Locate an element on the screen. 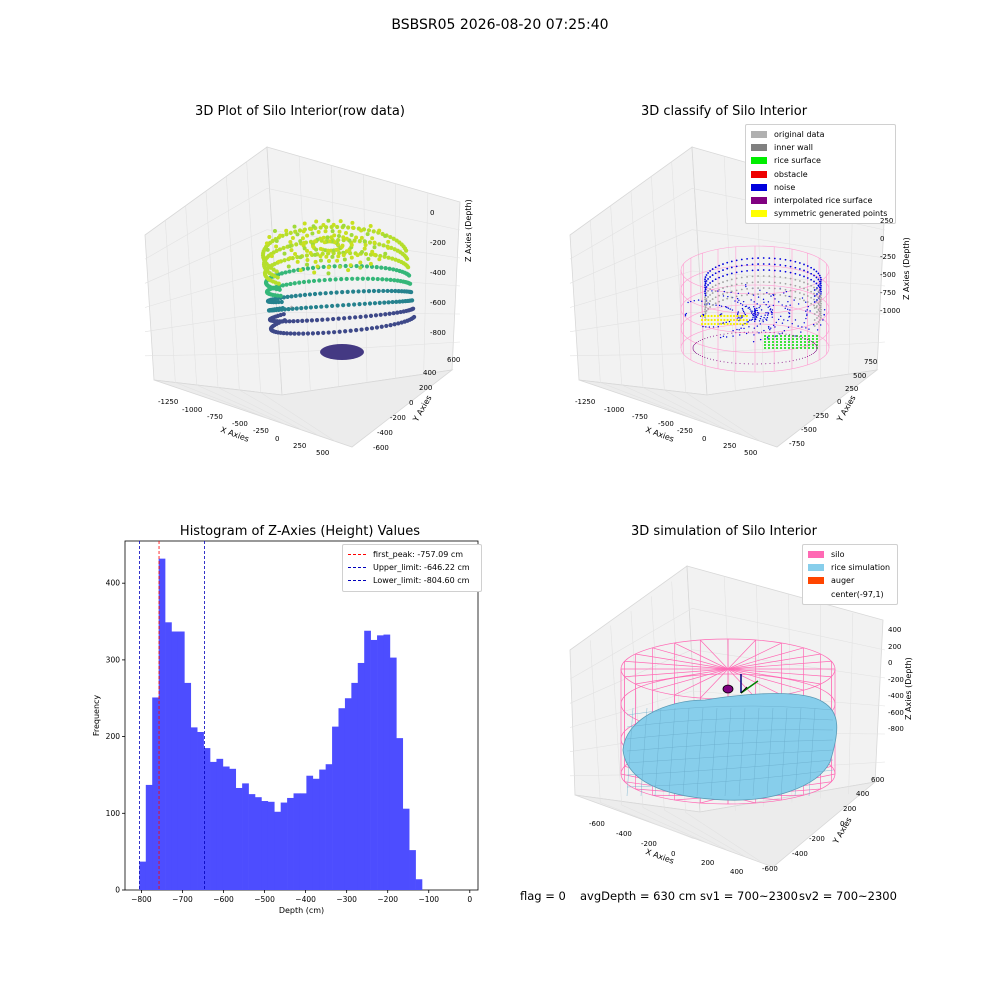  classify-zlabel: Z Axies (Depth) is located at coordinates (906, 268).